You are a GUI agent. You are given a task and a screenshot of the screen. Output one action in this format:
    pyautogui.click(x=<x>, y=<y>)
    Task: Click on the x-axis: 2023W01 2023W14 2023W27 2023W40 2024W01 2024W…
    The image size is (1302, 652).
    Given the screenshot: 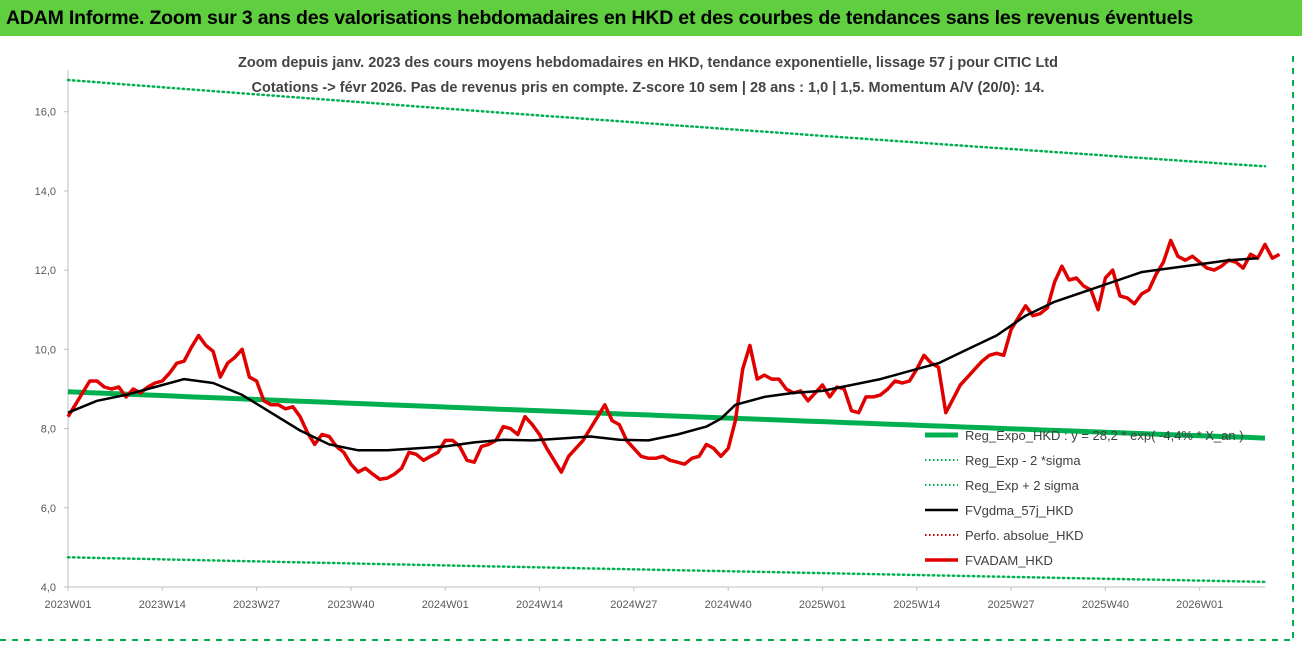 What is the action you would take?
    pyautogui.click(x=654, y=598)
    